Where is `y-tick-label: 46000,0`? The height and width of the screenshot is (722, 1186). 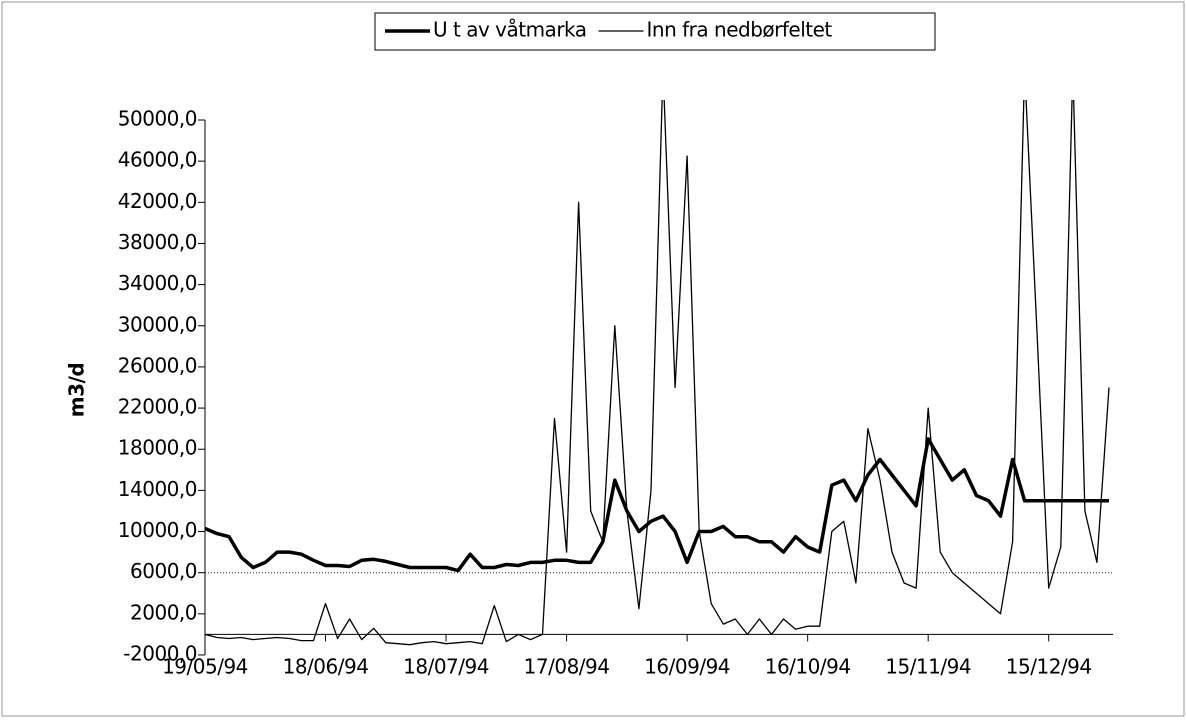
y-tick-label: 46000,0 is located at coordinates (157, 160).